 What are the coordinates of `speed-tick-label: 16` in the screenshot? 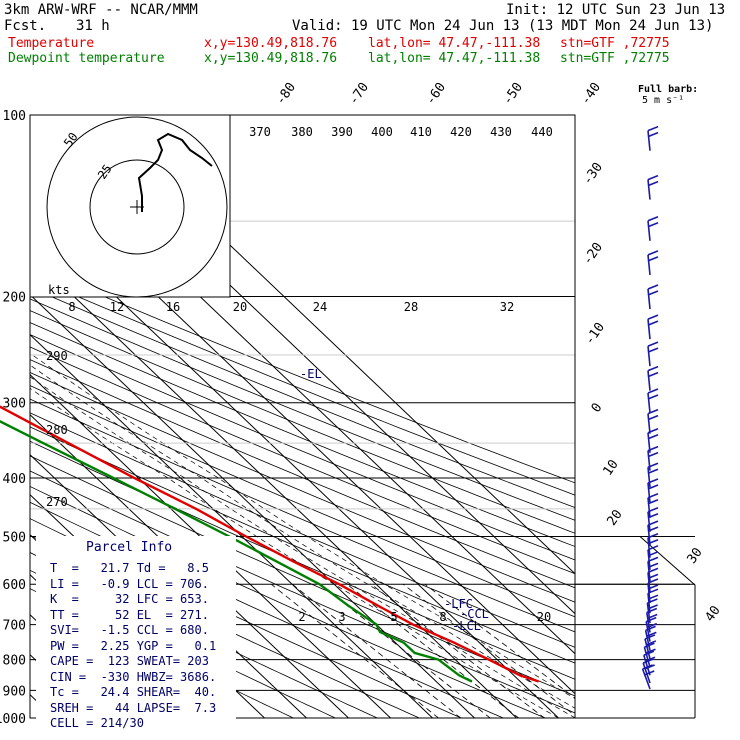 It's located at (173, 307).